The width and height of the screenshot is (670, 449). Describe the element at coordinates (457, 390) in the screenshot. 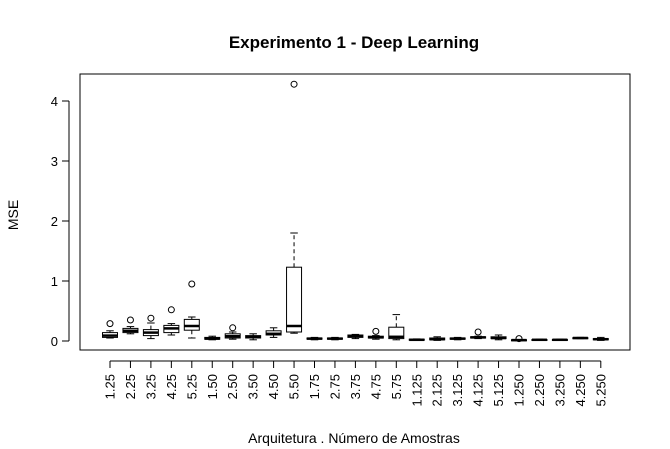

I see `x-tick-label: 3.125` at that location.